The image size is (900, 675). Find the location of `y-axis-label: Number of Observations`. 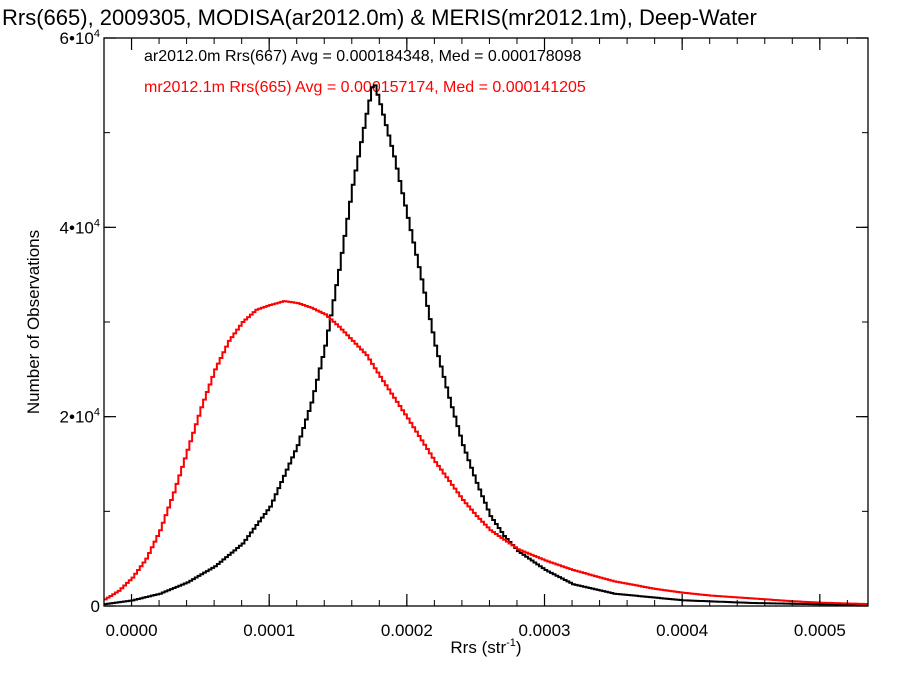

y-axis-label: Number of Observations is located at coordinates (33, 322).